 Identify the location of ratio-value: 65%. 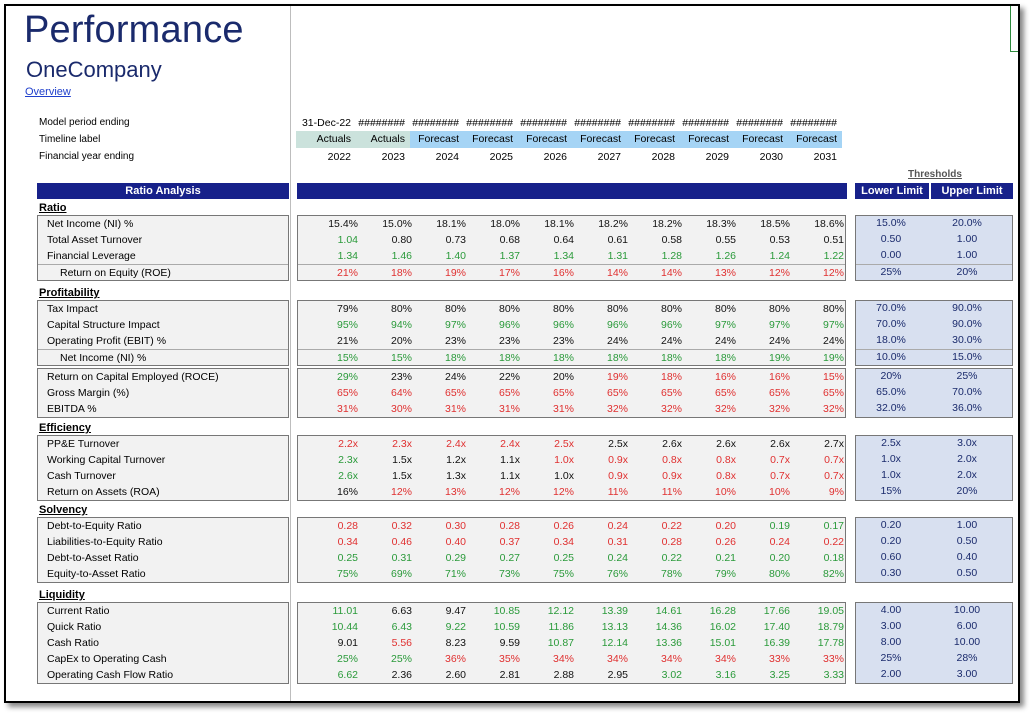
(833, 393).